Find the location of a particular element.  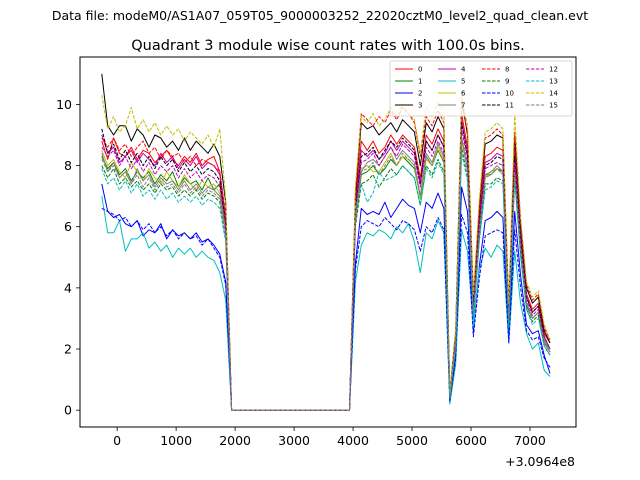

x-tick-label: 5000 is located at coordinates (412, 440).